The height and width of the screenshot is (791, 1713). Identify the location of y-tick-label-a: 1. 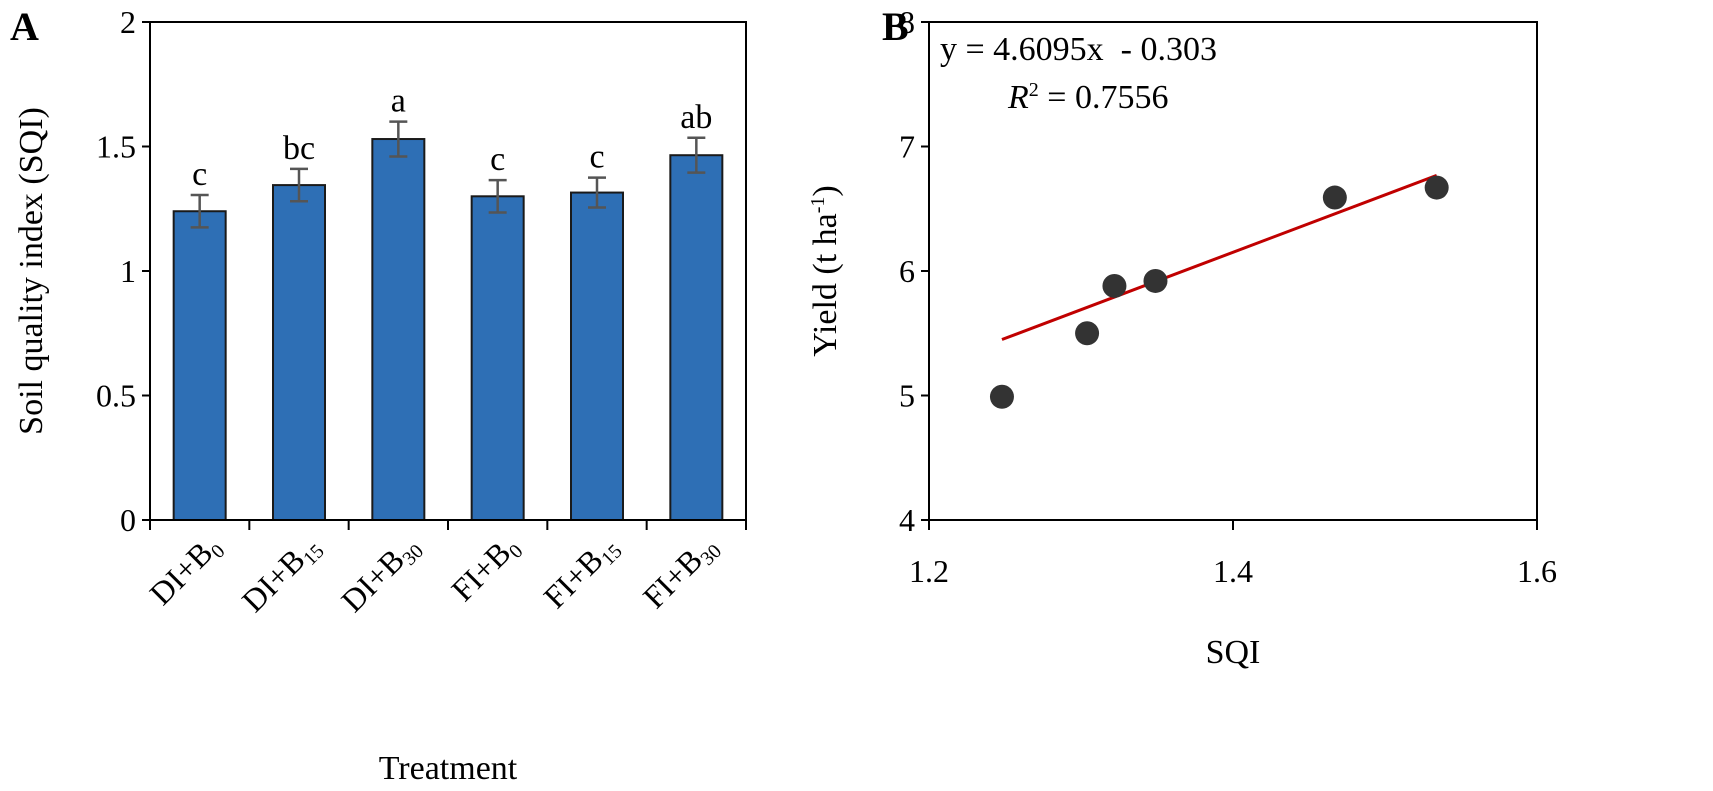
(128, 271).